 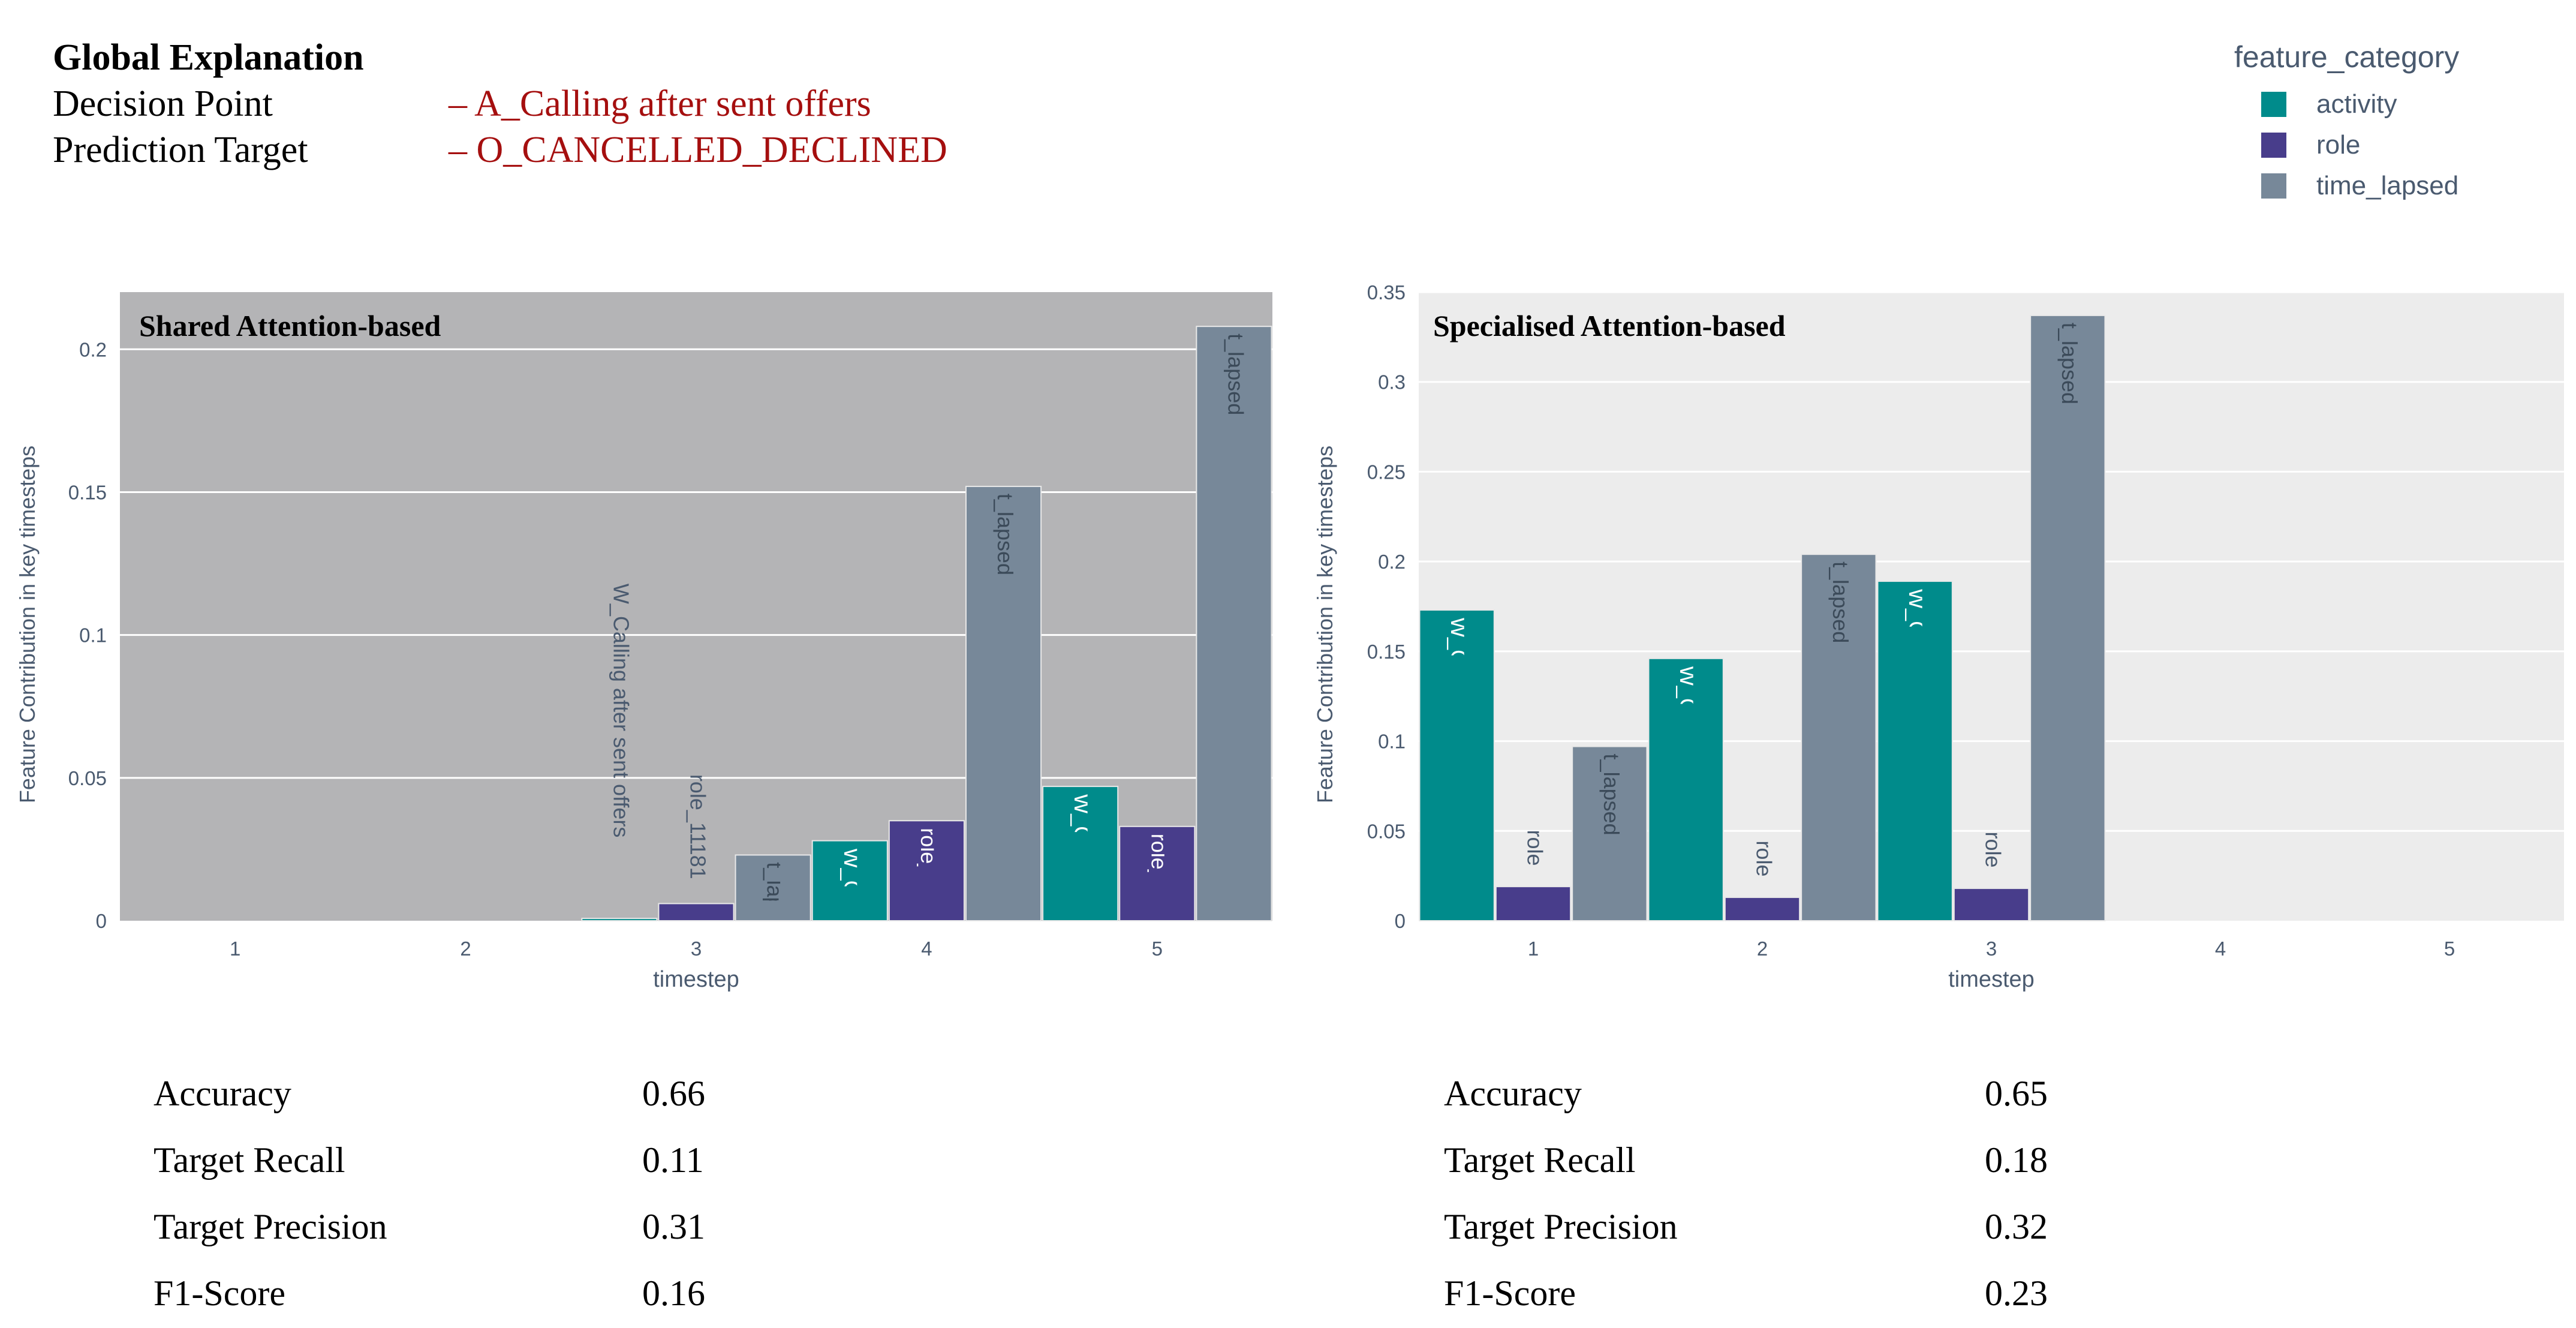 I want to click on legend-item-activity: activity, so click(x=2360, y=104).